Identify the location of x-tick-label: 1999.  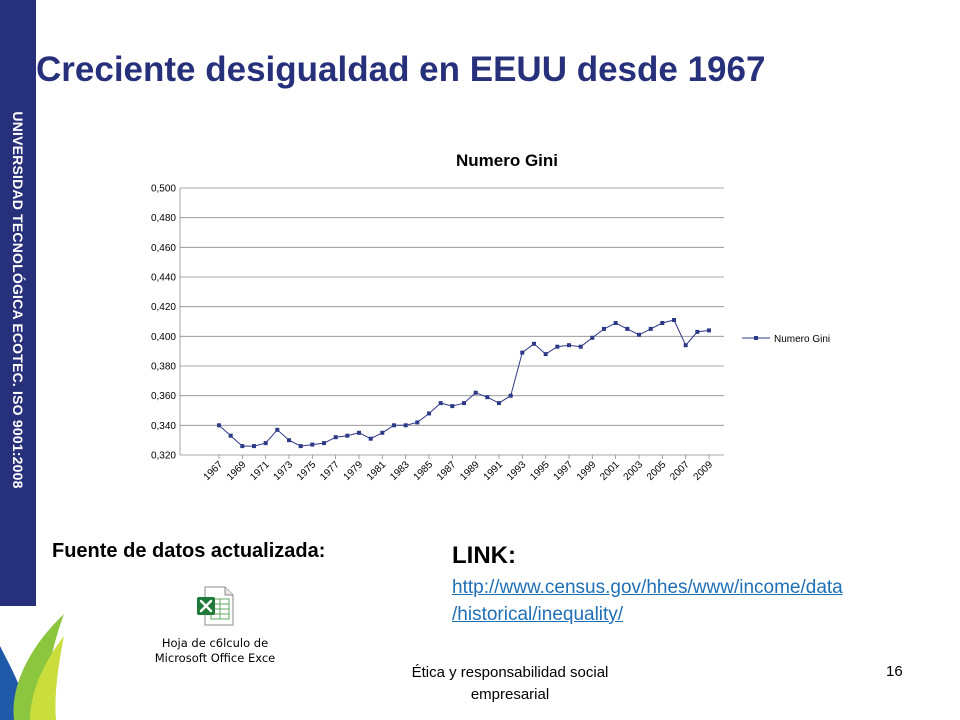
(587, 471).